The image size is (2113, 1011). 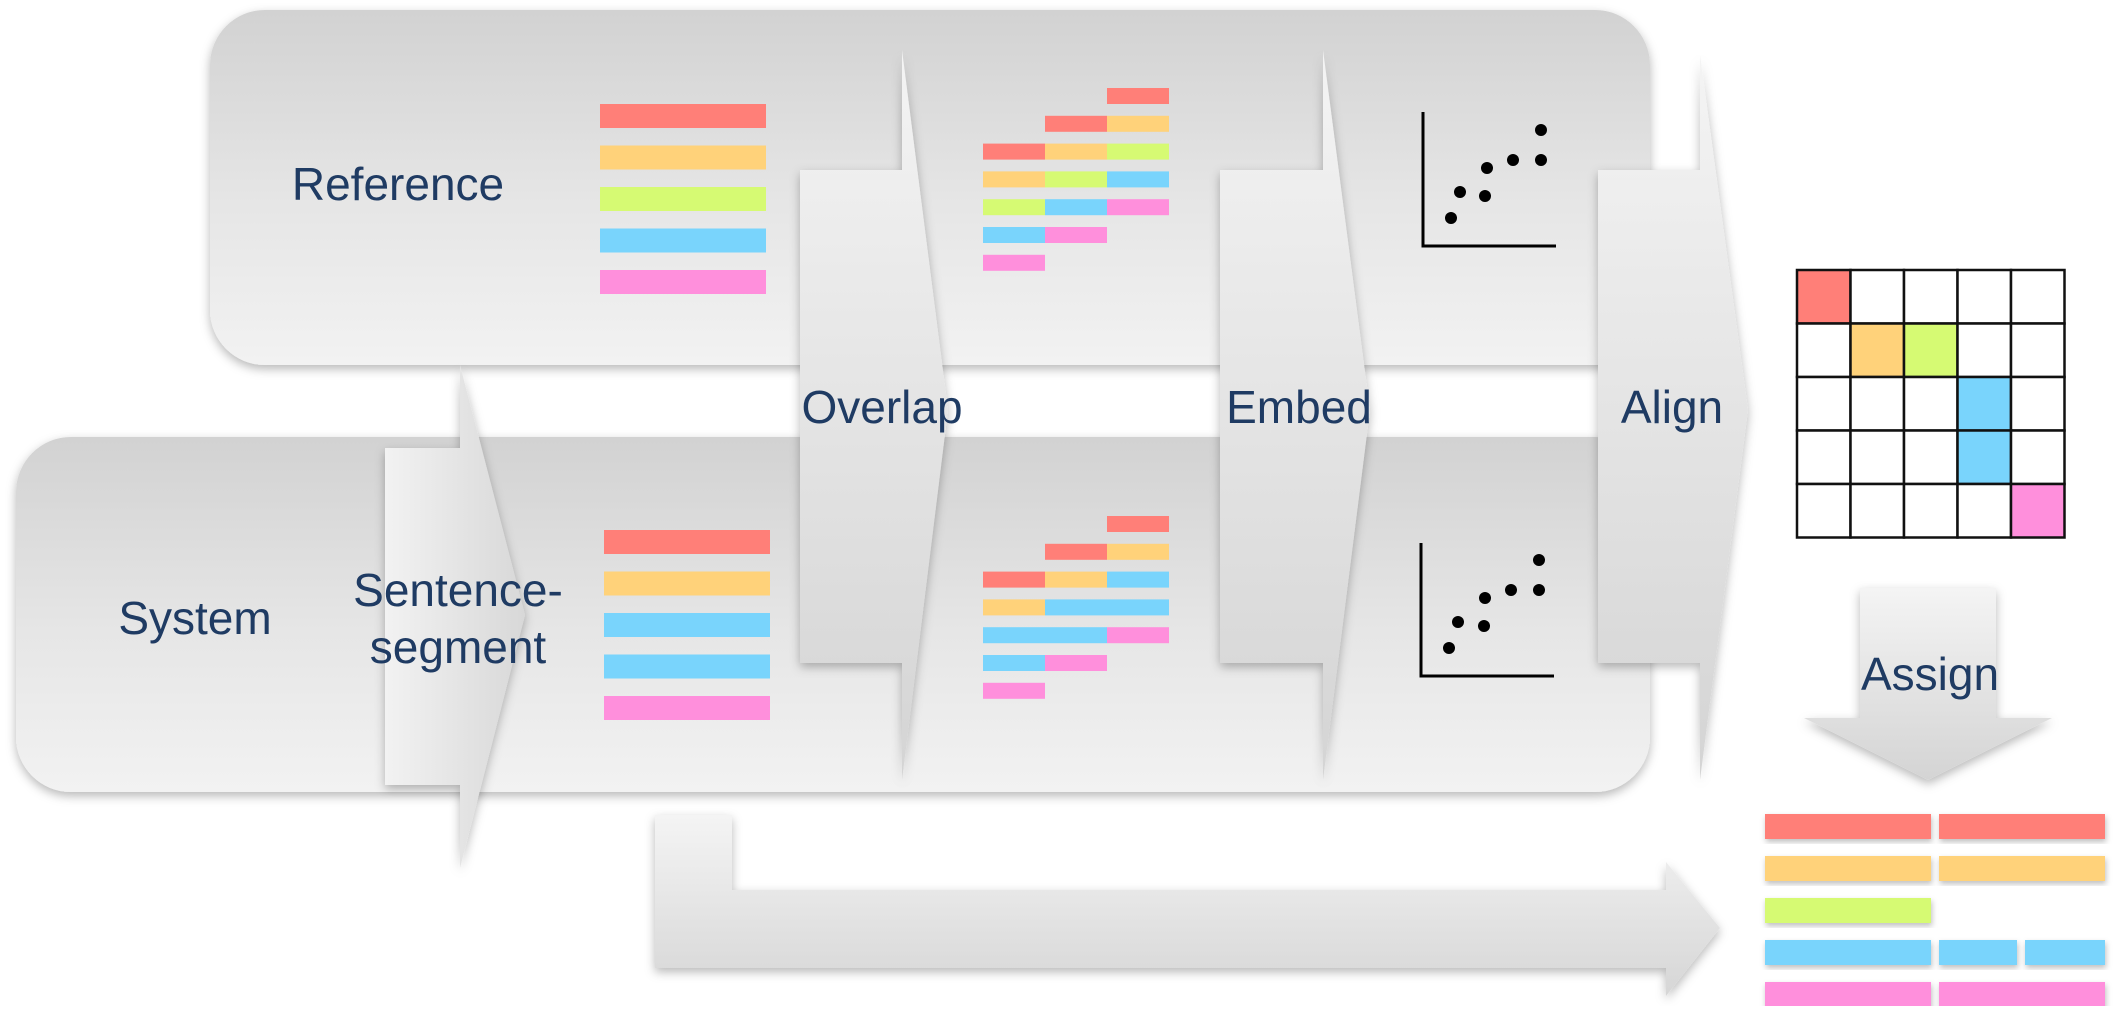 I want to click on sentence-segment-label-line1: Sentence-, so click(x=458, y=590).